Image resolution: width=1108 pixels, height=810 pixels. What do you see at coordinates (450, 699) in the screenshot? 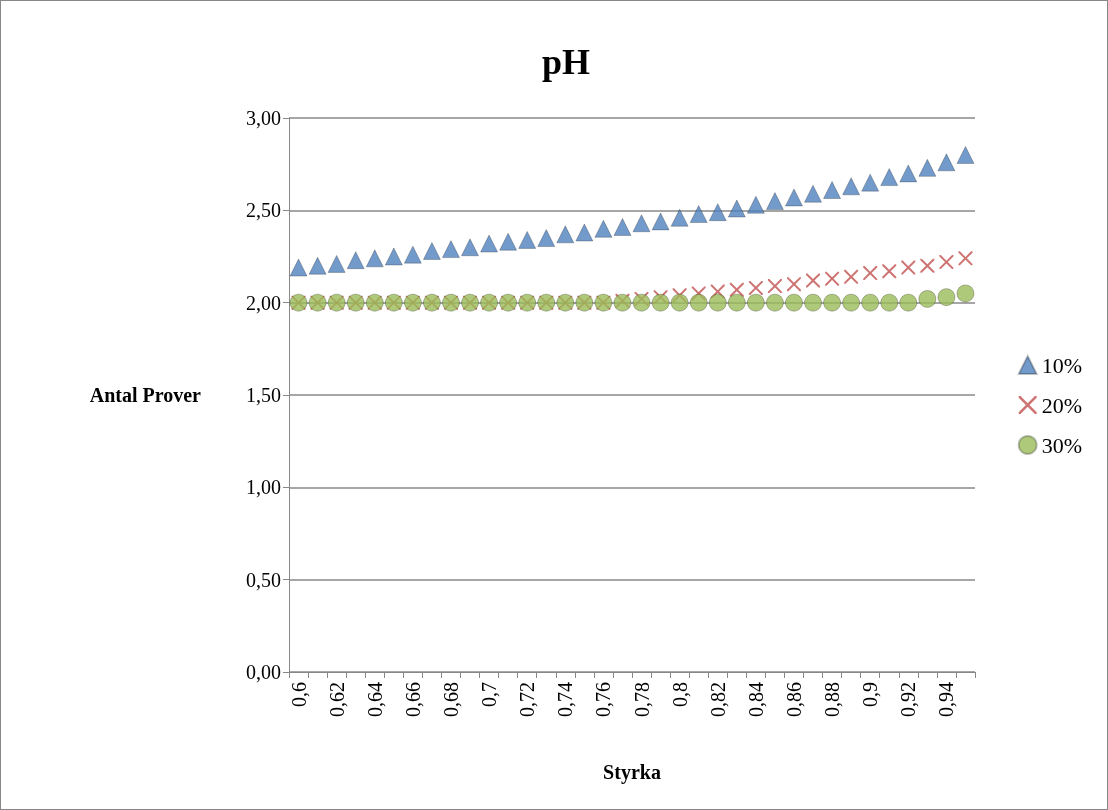
I see `x-tick-label: 0,68` at bounding box center [450, 699].